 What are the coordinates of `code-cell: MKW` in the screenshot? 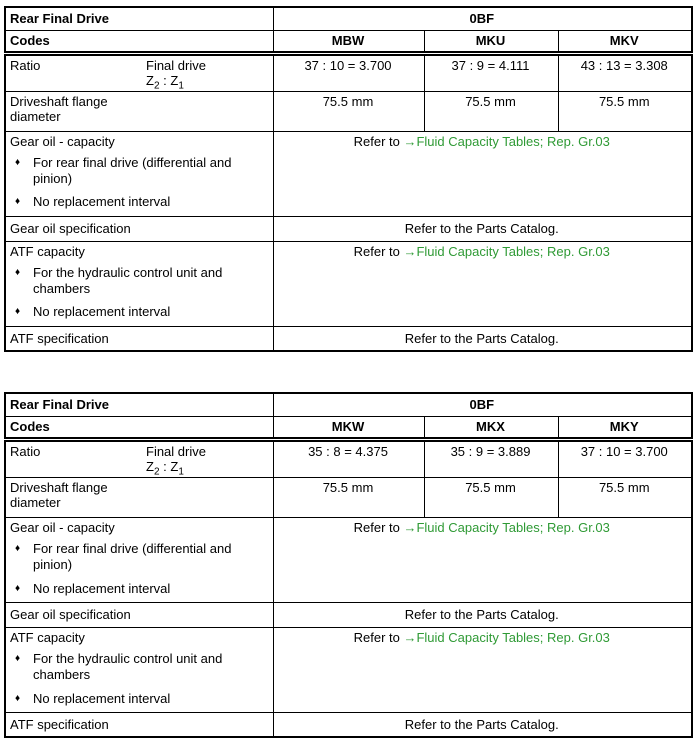 It's located at (348, 428).